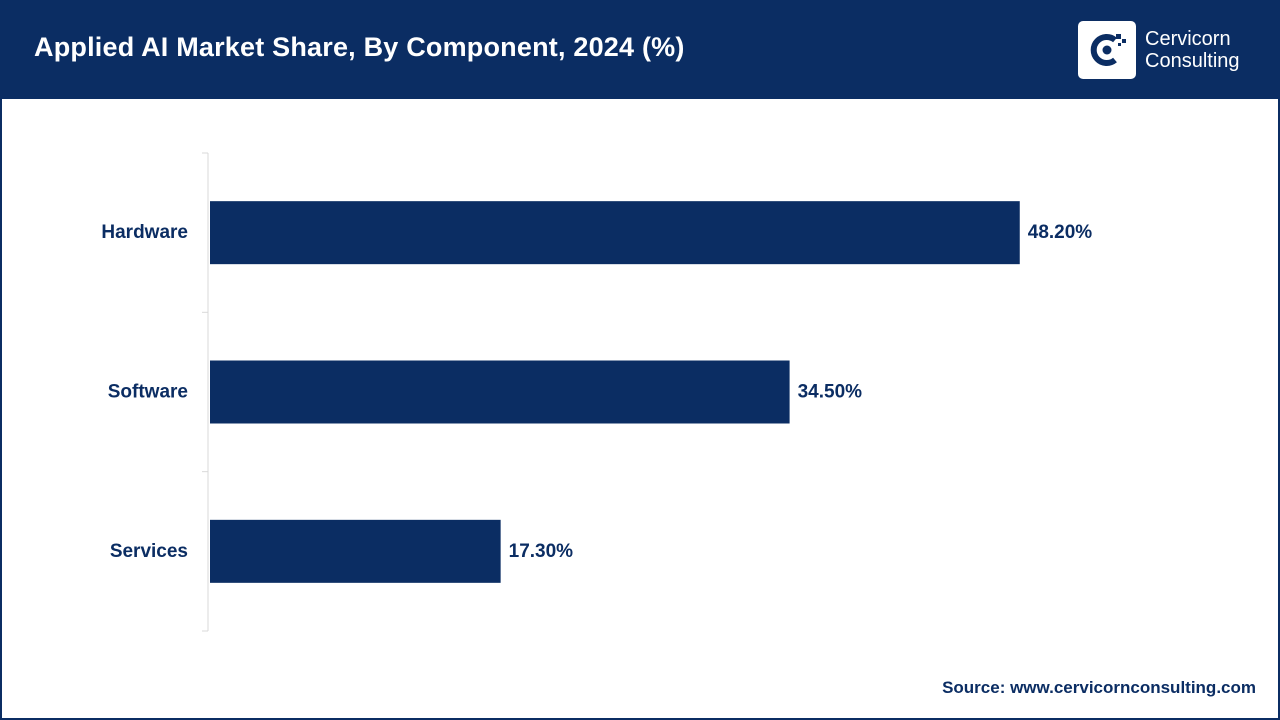 Image resolution: width=1280 pixels, height=720 pixels. I want to click on category-label: Services, so click(149, 551).